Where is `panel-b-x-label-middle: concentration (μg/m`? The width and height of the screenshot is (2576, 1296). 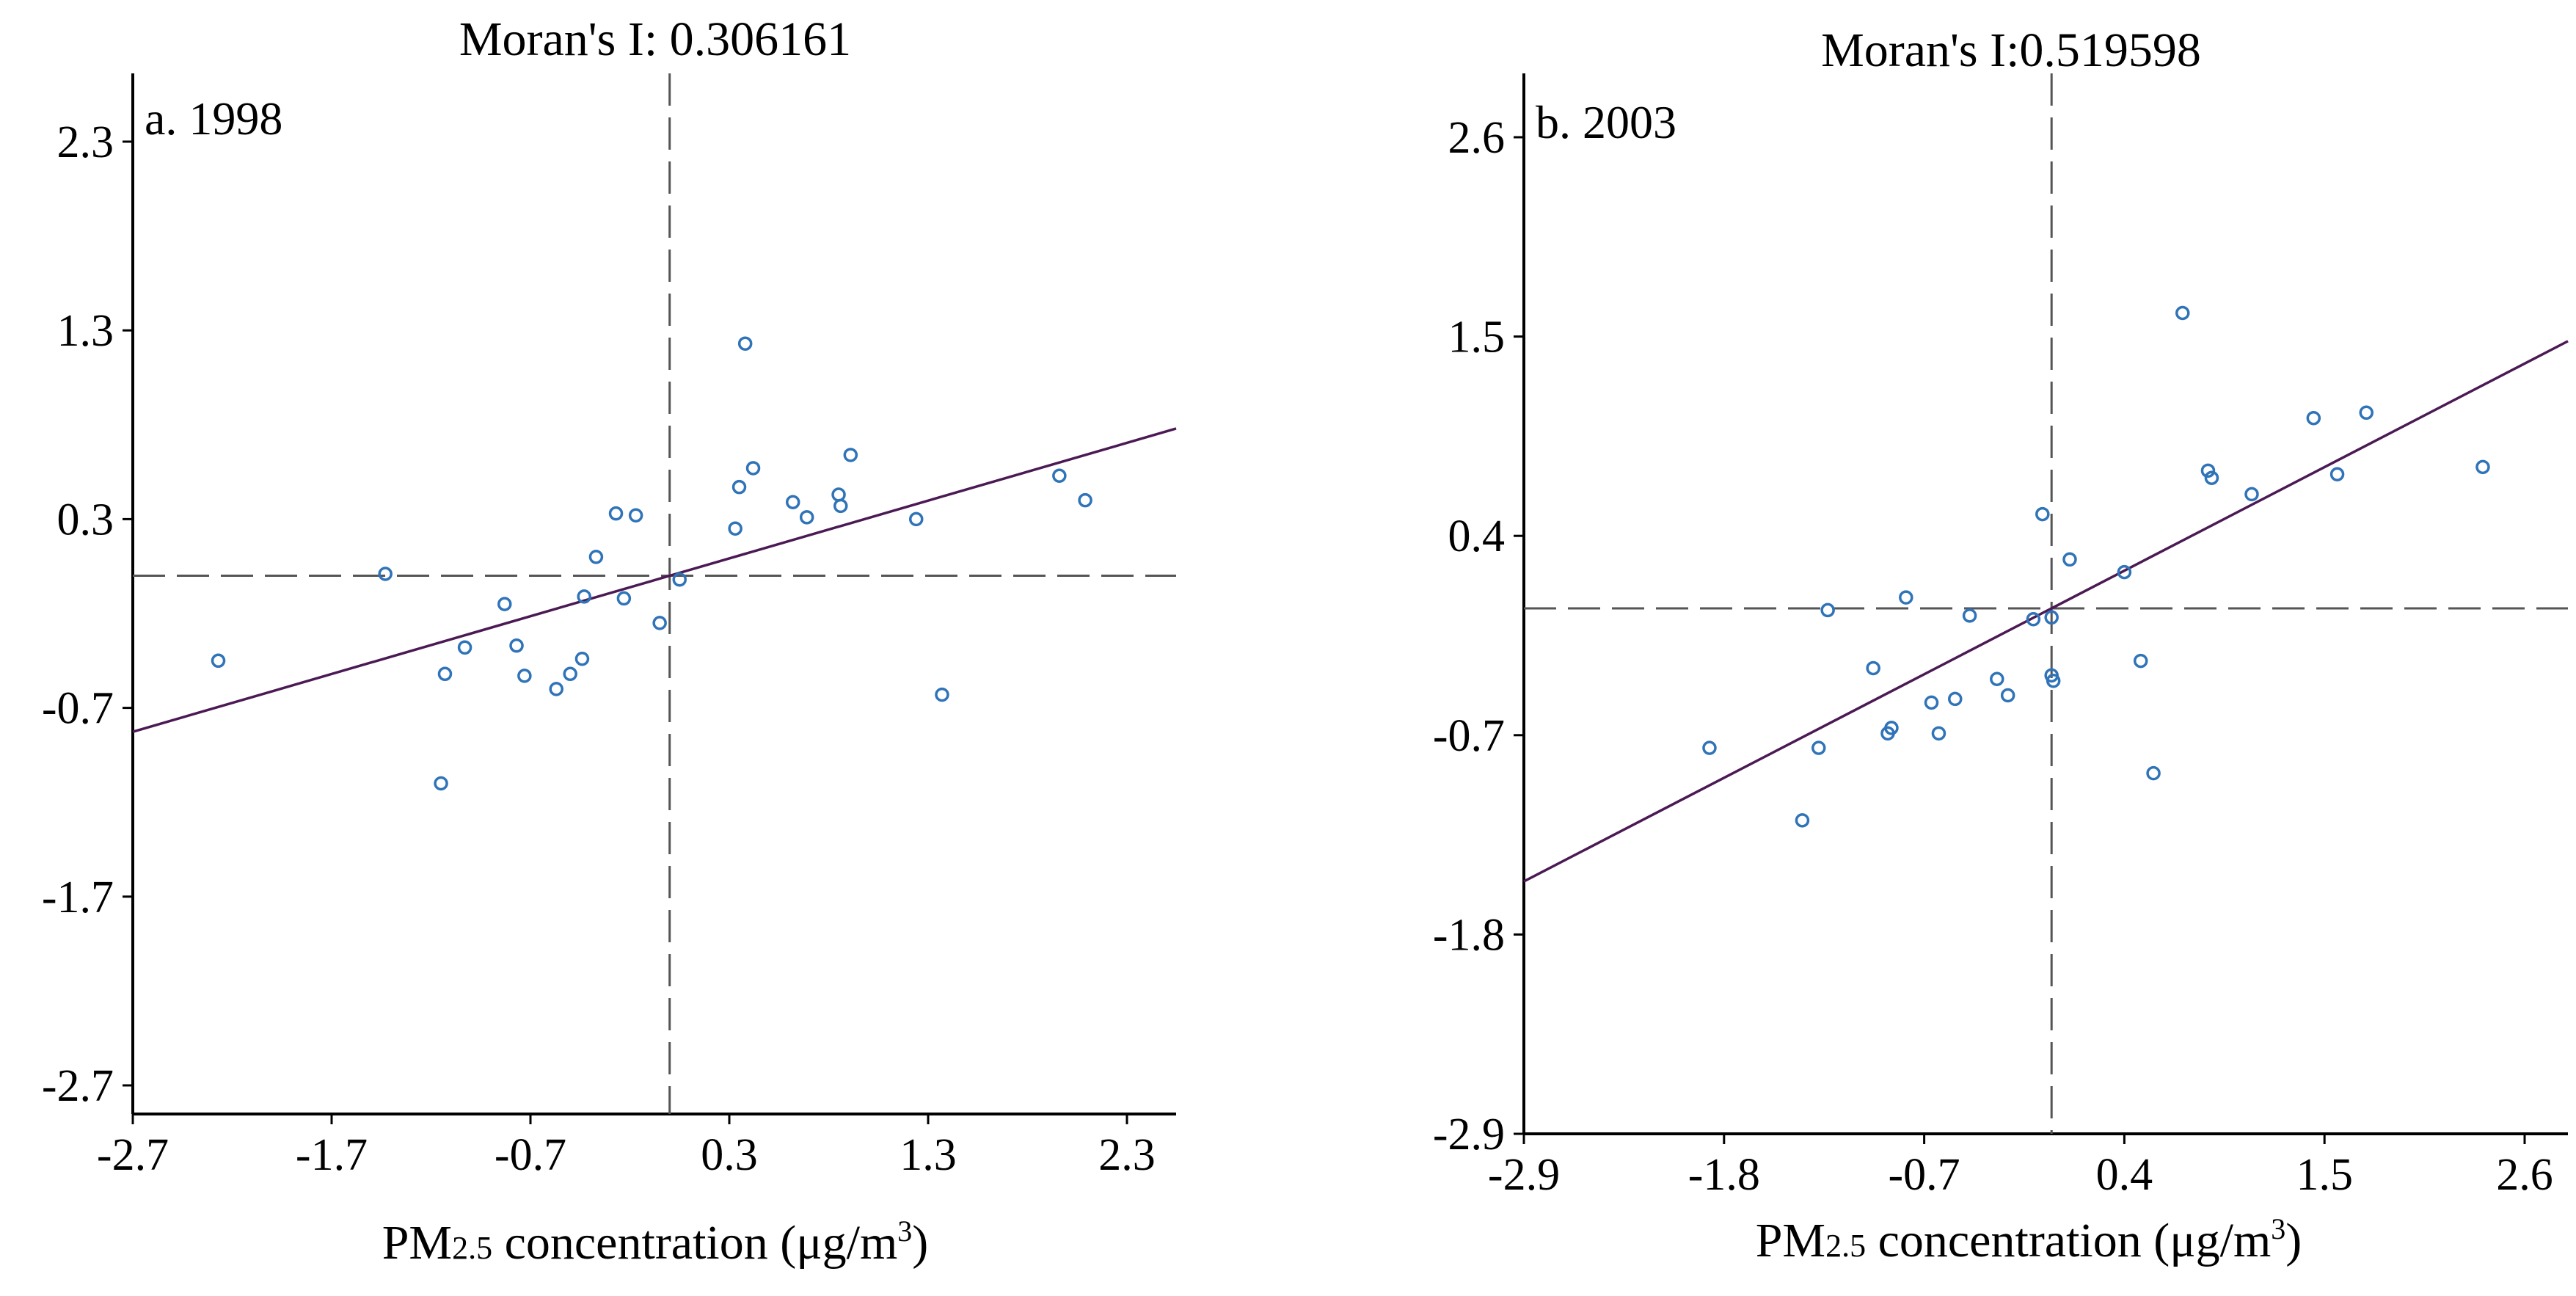 panel-b-x-label-middle: concentration (μg/m is located at coordinates (2069, 1240).